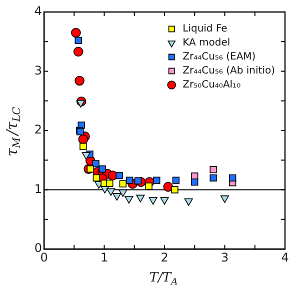 The image size is (300, 289). I want to click on legend-label: Zr₄₄Cu₅₆ (Ab initio), so click(229, 71).